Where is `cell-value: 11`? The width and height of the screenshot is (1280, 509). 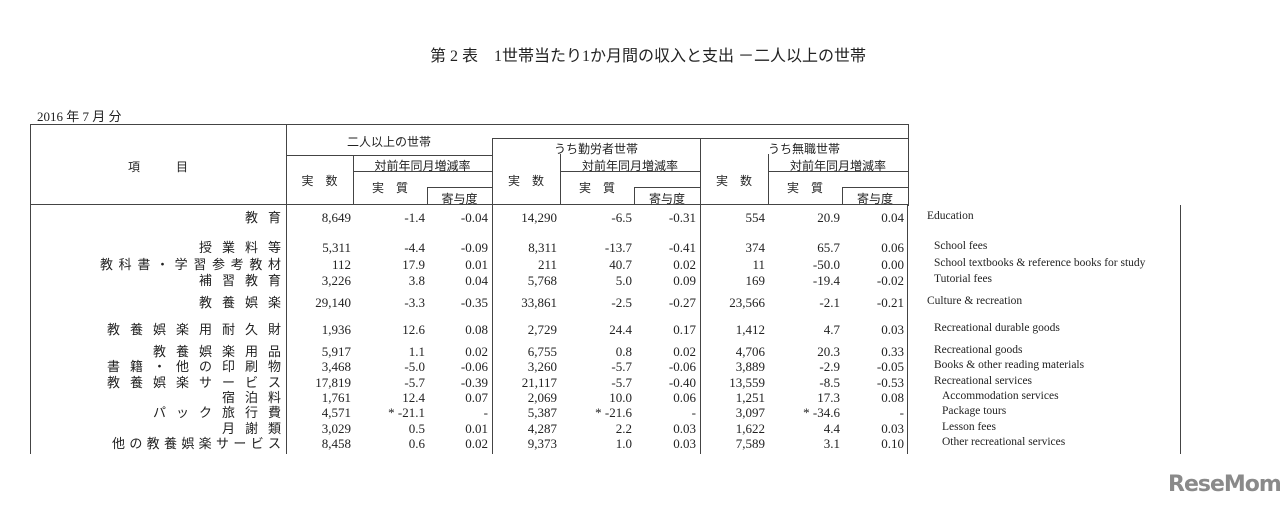
cell-value: 11 is located at coordinates (758, 264).